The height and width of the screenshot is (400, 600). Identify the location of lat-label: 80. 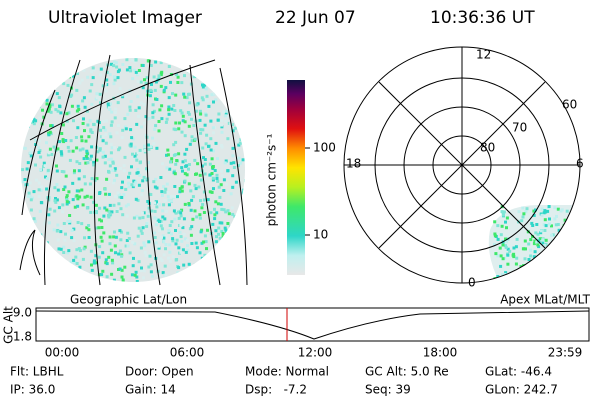
(487, 148).